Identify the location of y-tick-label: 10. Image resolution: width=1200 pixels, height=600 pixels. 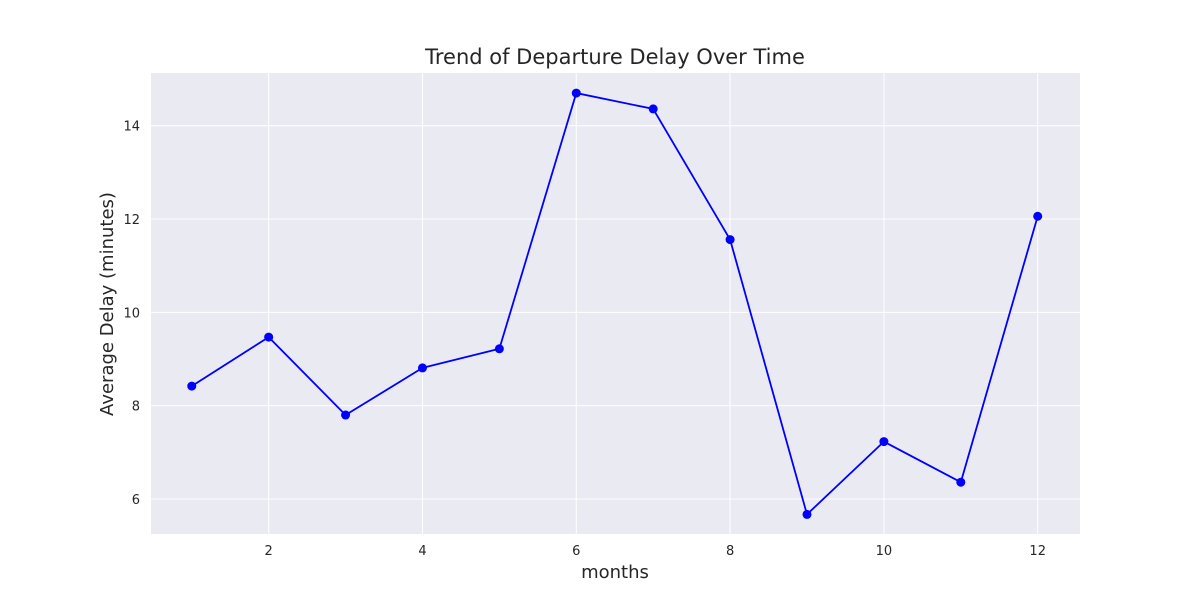
(131, 313).